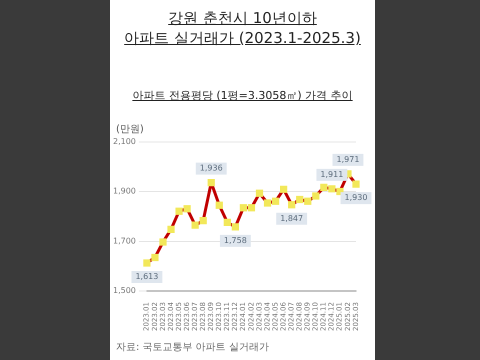 This screenshot has height=360, width=480. I want to click on chart-title: 강원 춘천시 10년이하 아파트 실거래가 (2023.1-2025.3), so click(242, 28).